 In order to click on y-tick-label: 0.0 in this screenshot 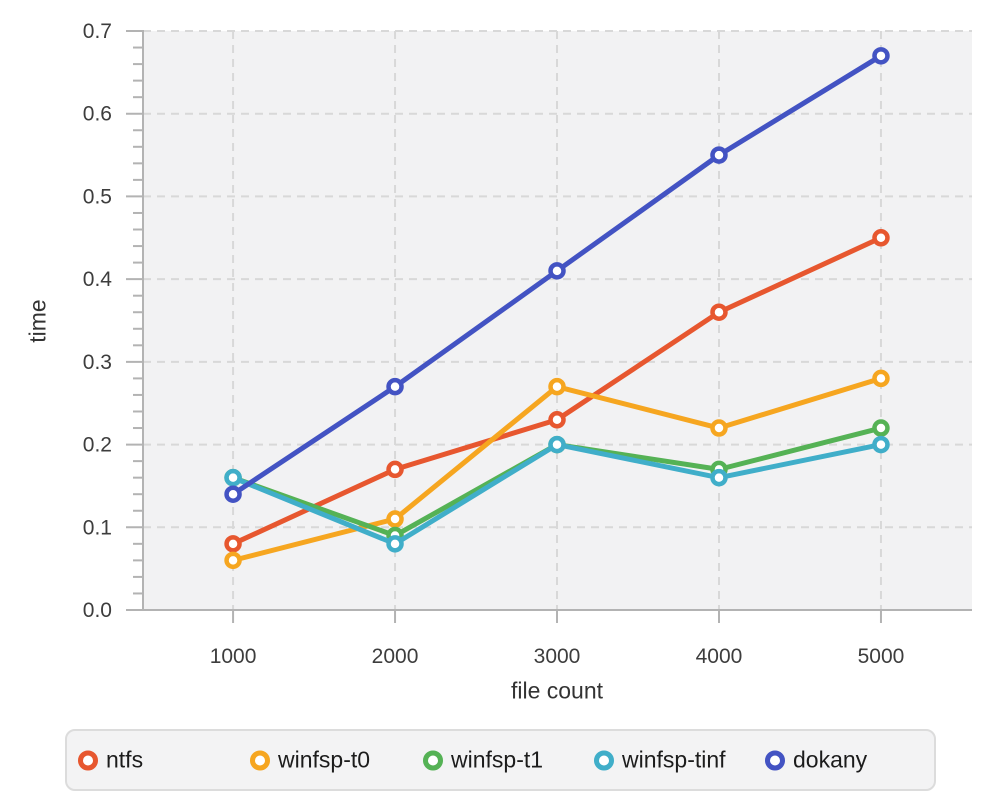, I will do `click(97, 610)`.